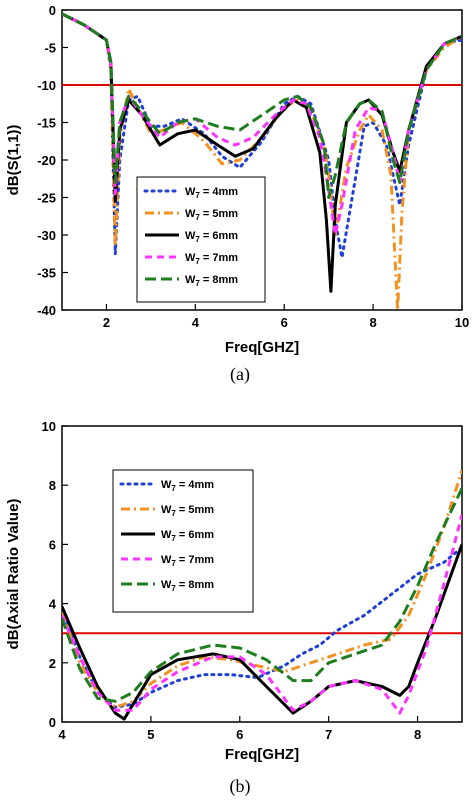  I want to click on x-tick-label: 5, so click(150, 734).